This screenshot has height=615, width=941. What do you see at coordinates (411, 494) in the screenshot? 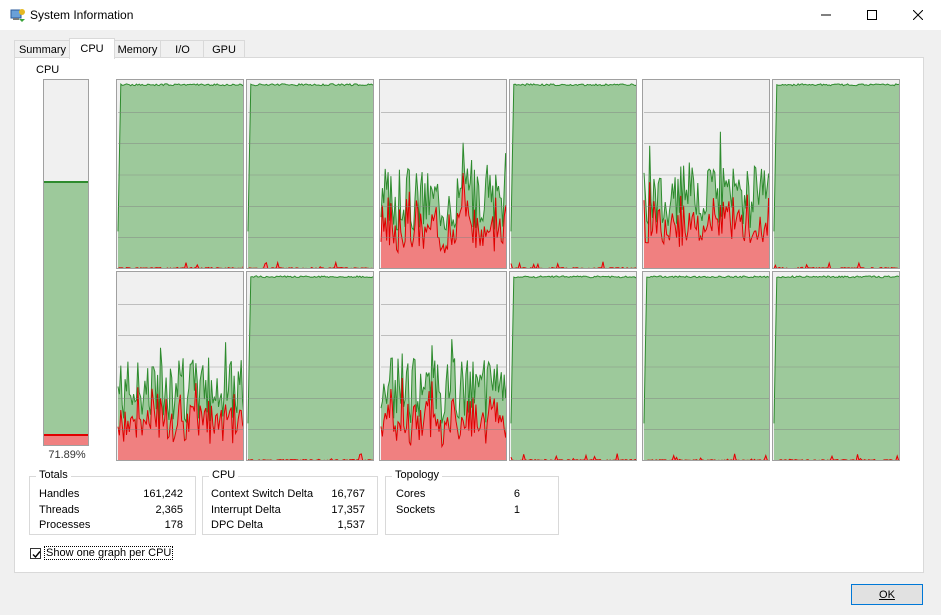
I see `cores-label: Cores` at bounding box center [411, 494].